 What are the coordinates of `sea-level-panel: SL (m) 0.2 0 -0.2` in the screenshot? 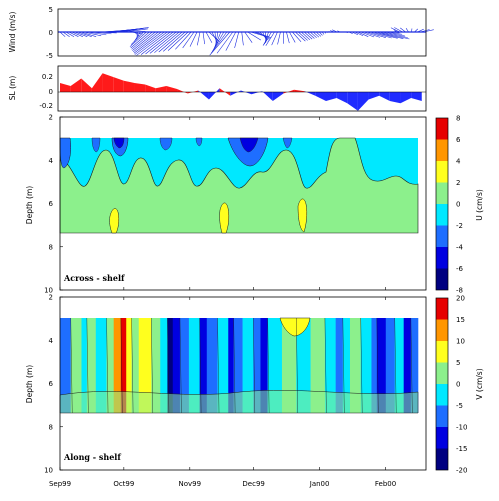 It's located at (217, 88).